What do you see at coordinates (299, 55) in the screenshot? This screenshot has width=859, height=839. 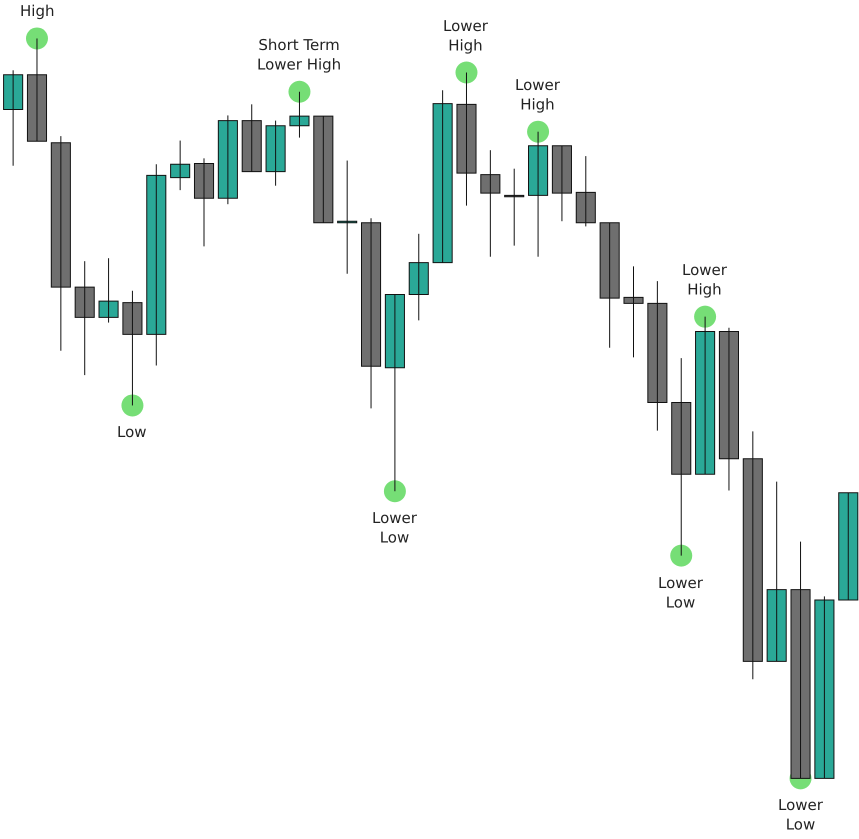 I see `annotation: Short Term Lower High` at bounding box center [299, 55].